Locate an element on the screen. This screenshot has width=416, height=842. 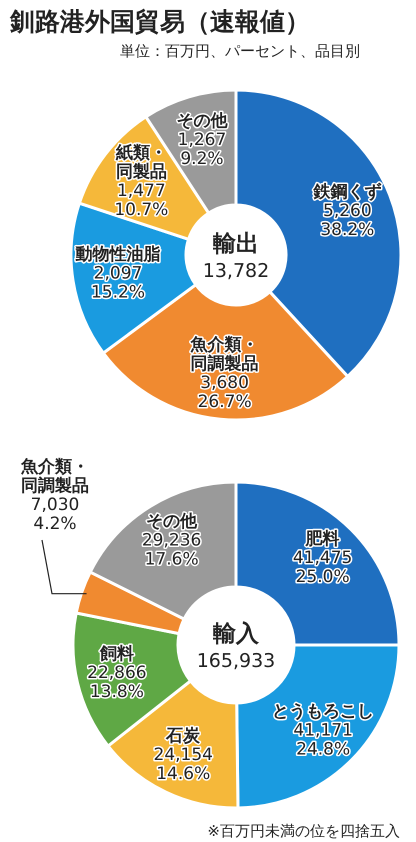
data-label: 41,171 24.8% is located at coordinates (323, 740).